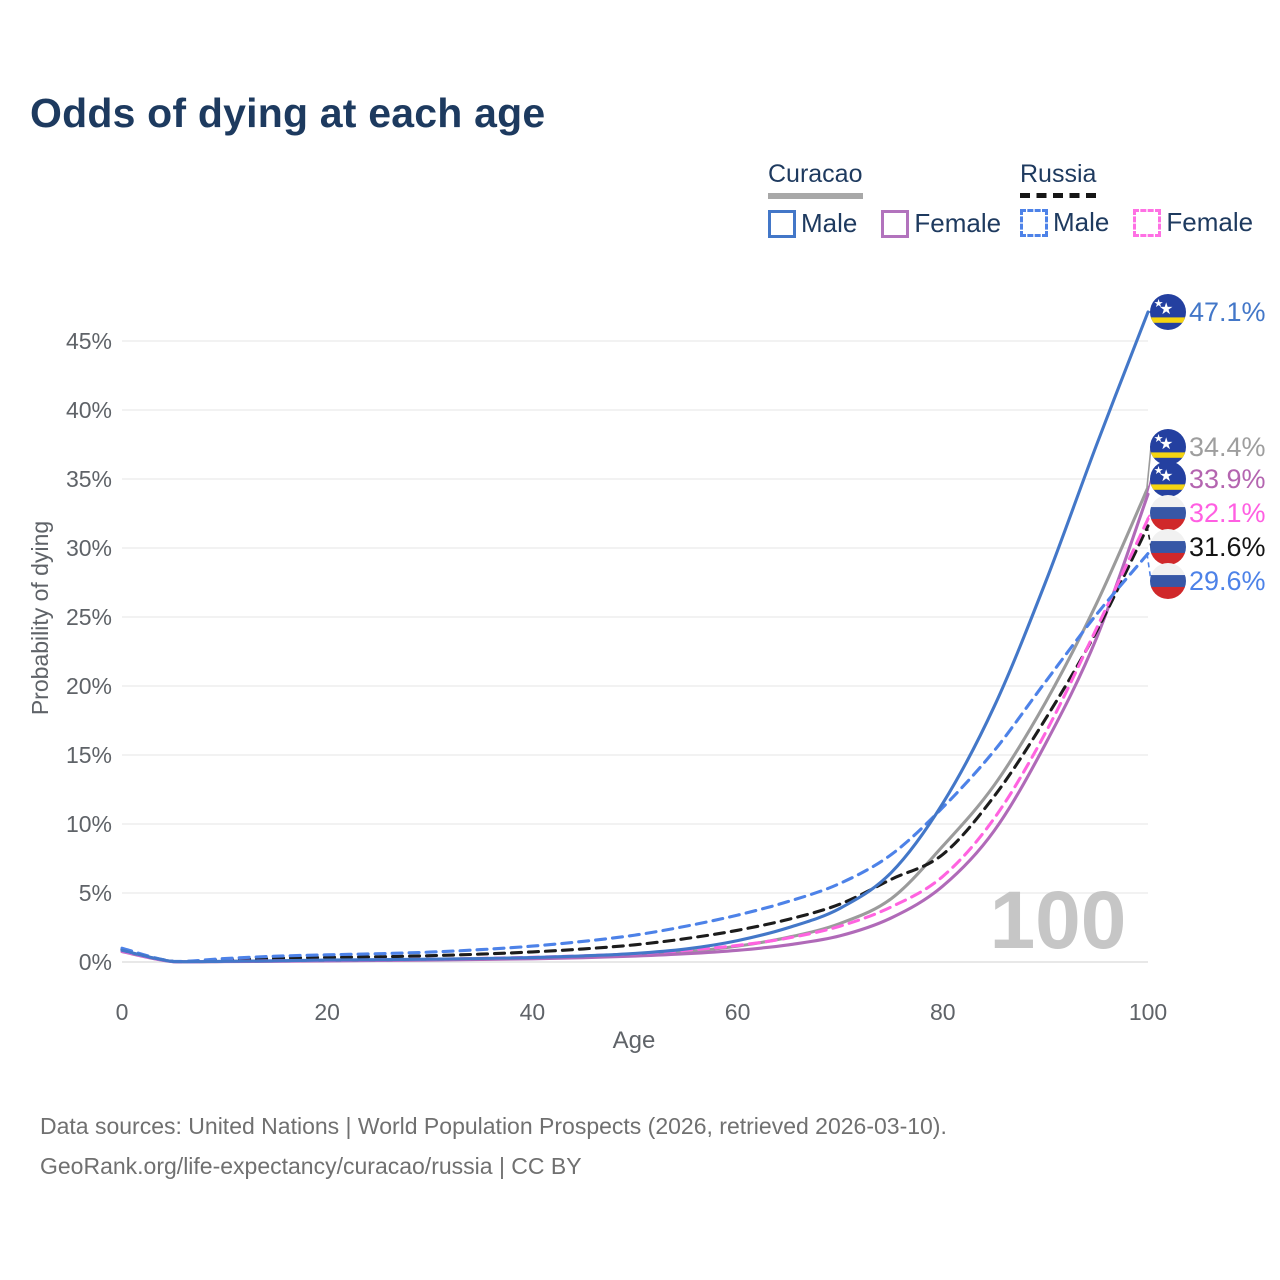 Image resolution: width=1280 pixels, height=1280 pixels. Describe the element at coordinates (1136, 199) in the screenshot. I see `legend-group-russia: Russia Male Female` at that location.